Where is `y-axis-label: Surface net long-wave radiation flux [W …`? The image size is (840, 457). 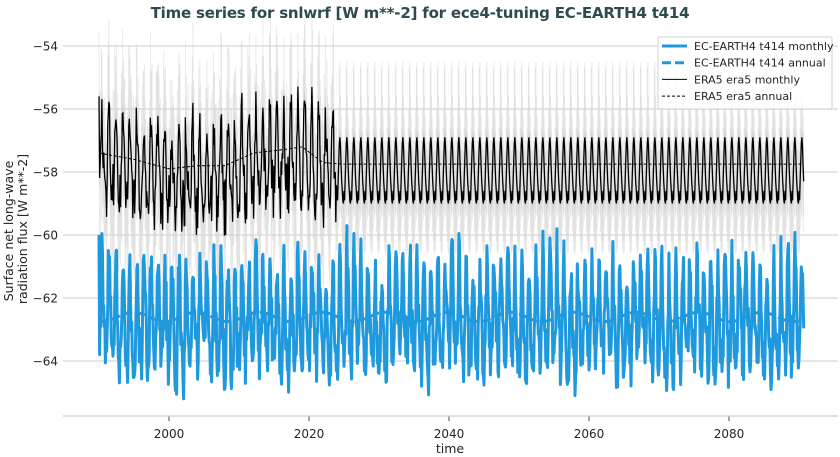 y-axis-label: Surface net long-wave radiation flux [W … is located at coordinates (15, 229).